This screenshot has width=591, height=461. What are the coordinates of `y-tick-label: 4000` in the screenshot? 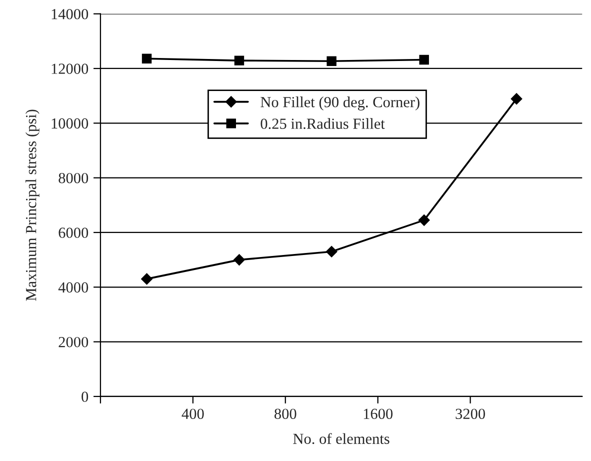 It's located at (73, 287).